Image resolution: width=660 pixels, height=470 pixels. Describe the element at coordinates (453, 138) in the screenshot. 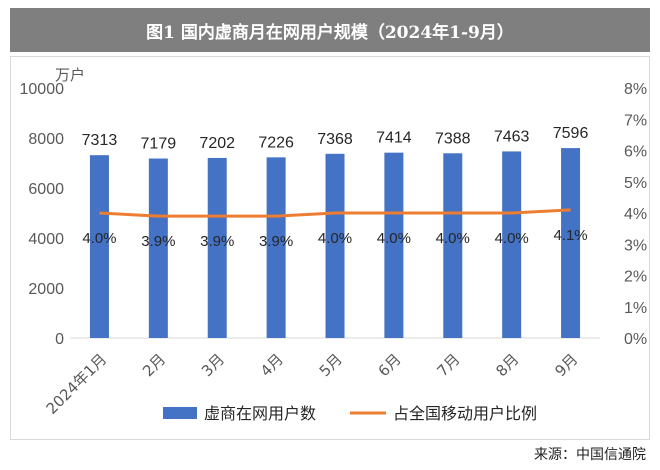

I see `bar-value-label: 7388` at that location.